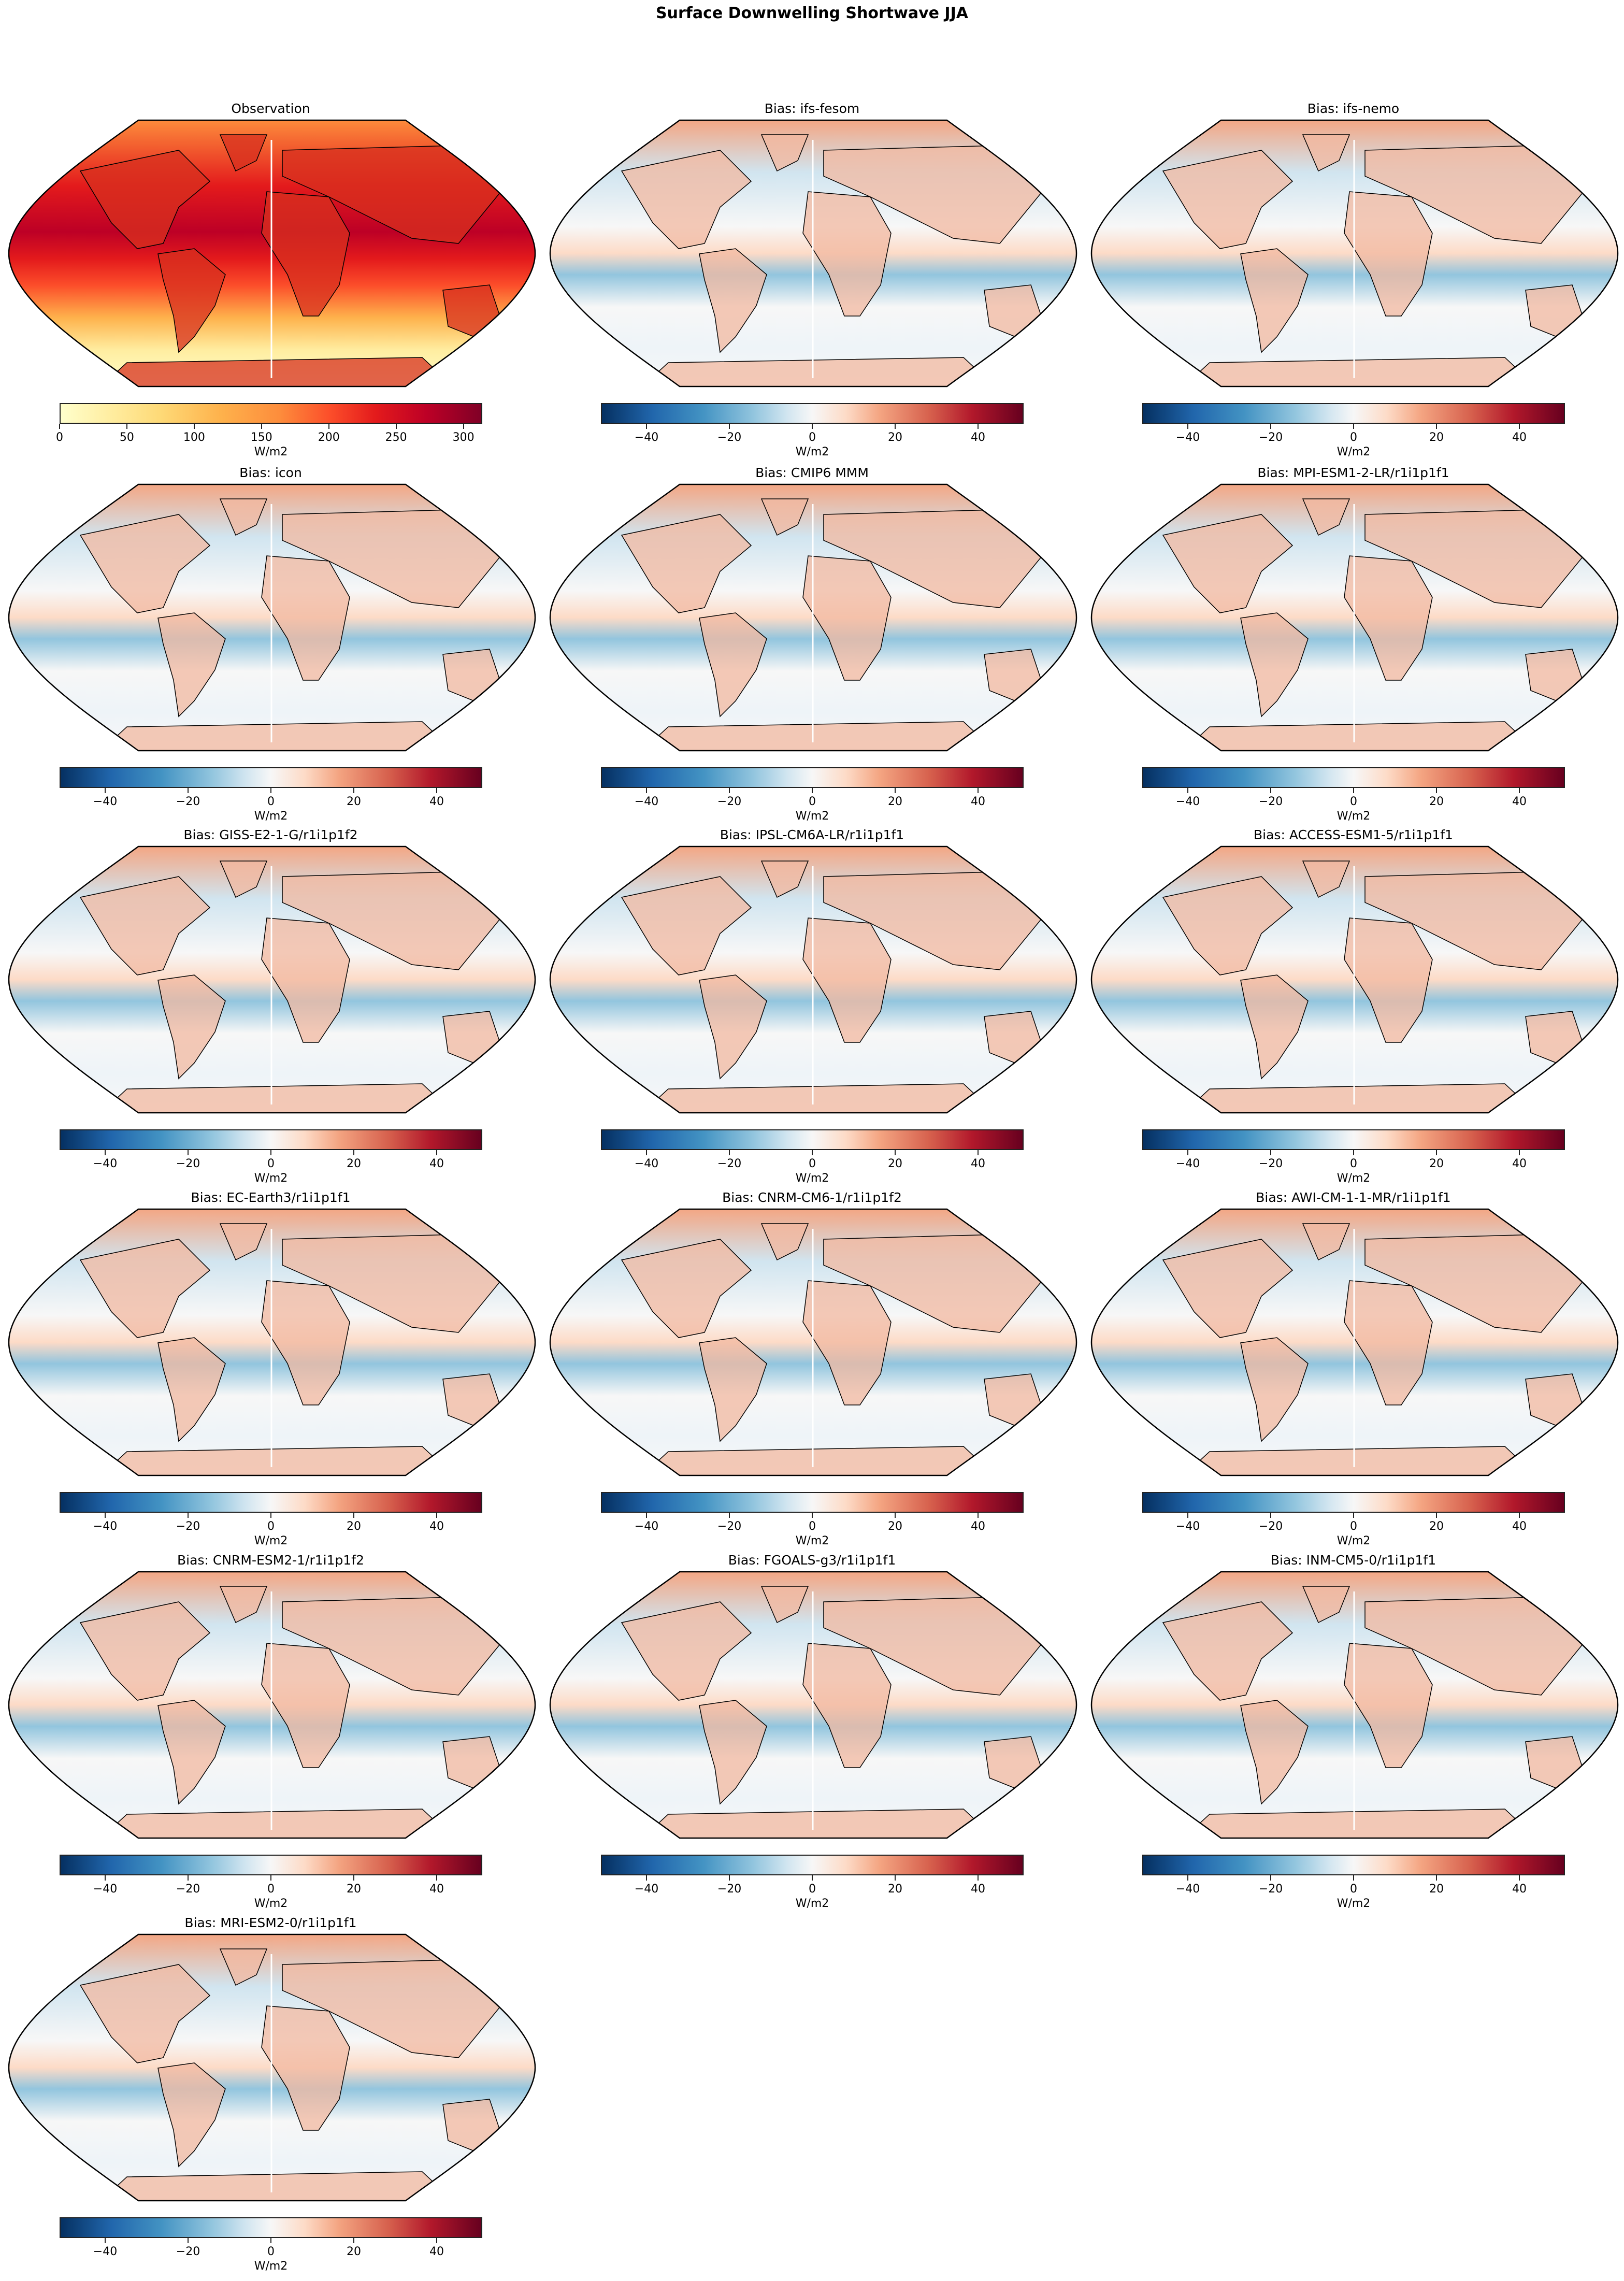  What do you see at coordinates (464, 437) in the screenshot?
I see `tick-label: 300` at bounding box center [464, 437].